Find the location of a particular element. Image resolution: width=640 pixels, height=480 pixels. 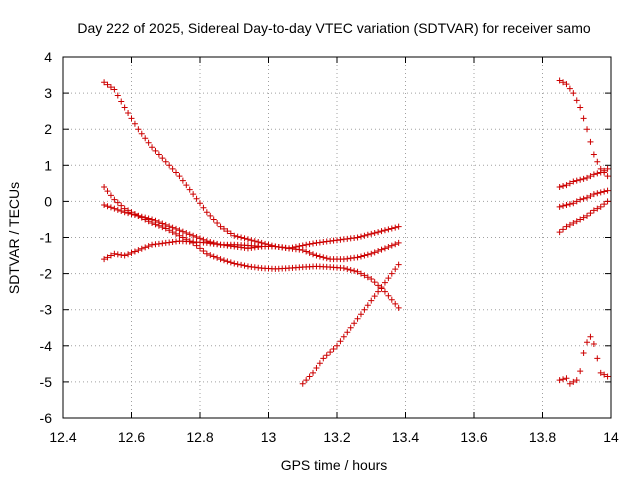

y-axis-label: SDTVAR / TECUs is located at coordinates (14, 238).